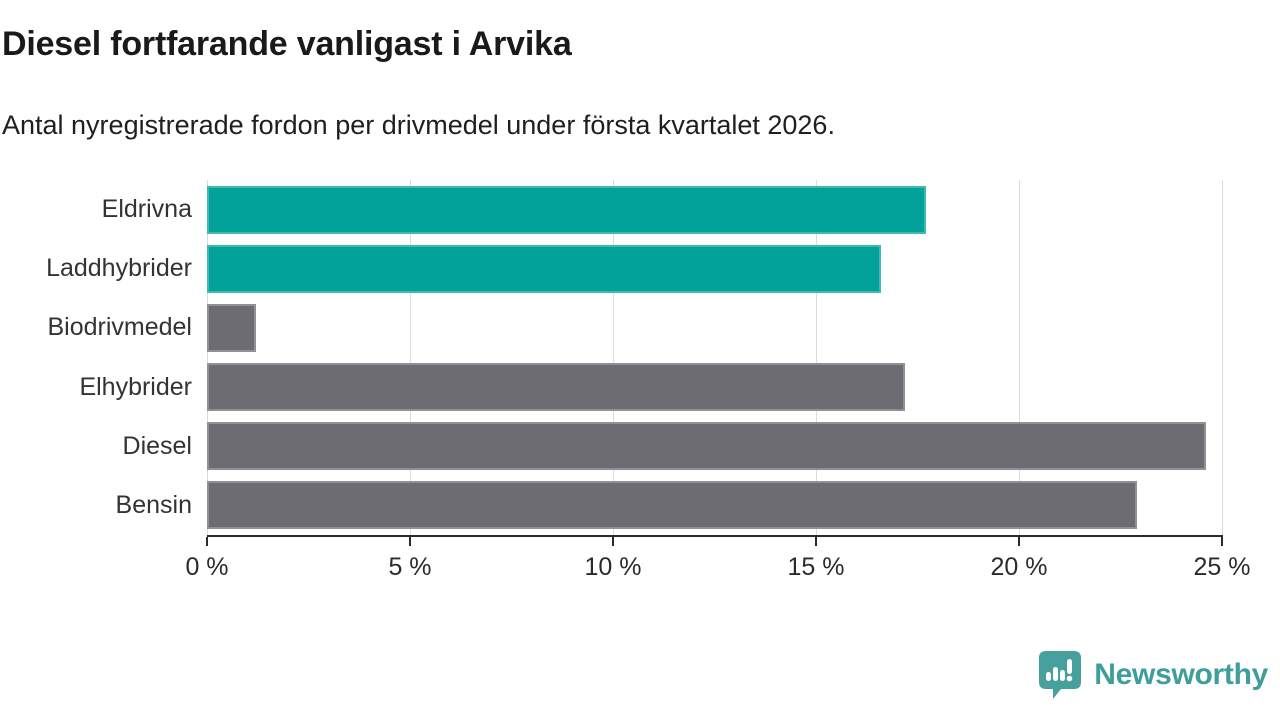 The image size is (1280, 720). I want to click on tick-label-5: 5 %, so click(410, 567).